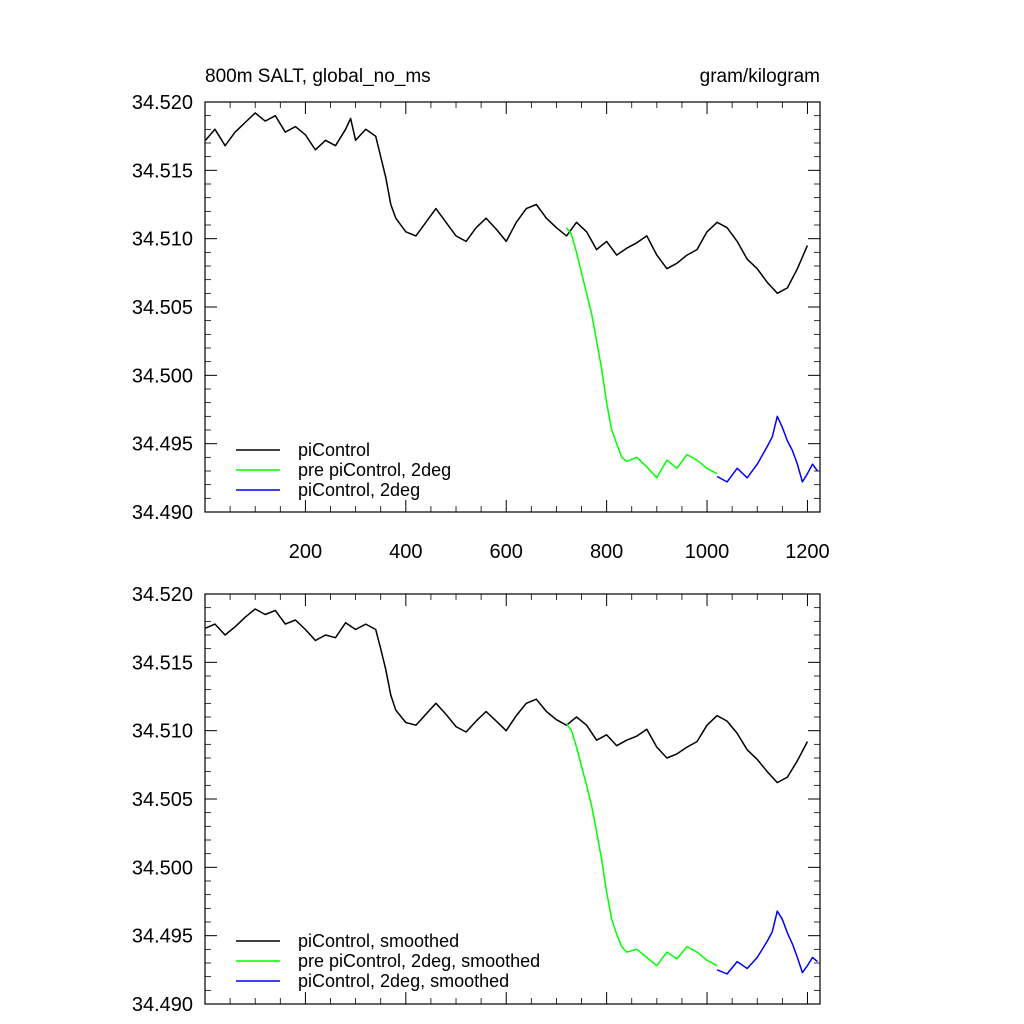 The height and width of the screenshot is (1024, 1024). Describe the element at coordinates (707, 552) in the screenshot. I see `x-tick-label: 1000` at that location.